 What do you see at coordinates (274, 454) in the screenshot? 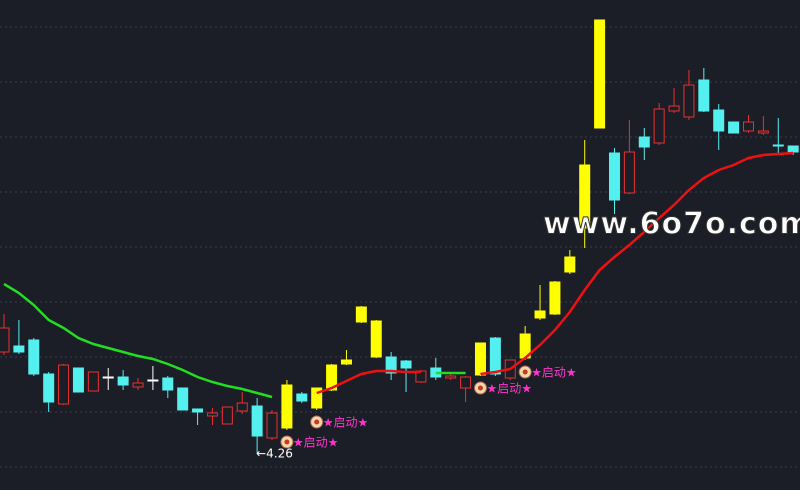
I see `low-price-label: ←4.26` at bounding box center [274, 454].